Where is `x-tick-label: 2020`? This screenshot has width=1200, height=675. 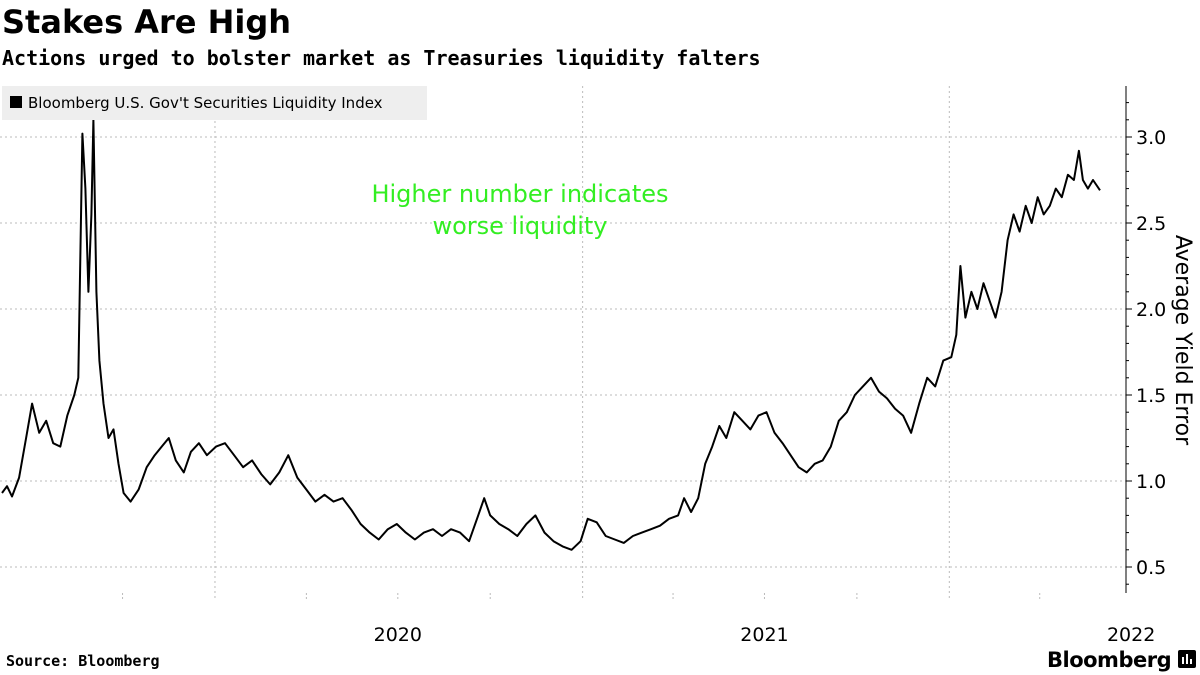
x-tick-label: 2020 is located at coordinates (398, 635).